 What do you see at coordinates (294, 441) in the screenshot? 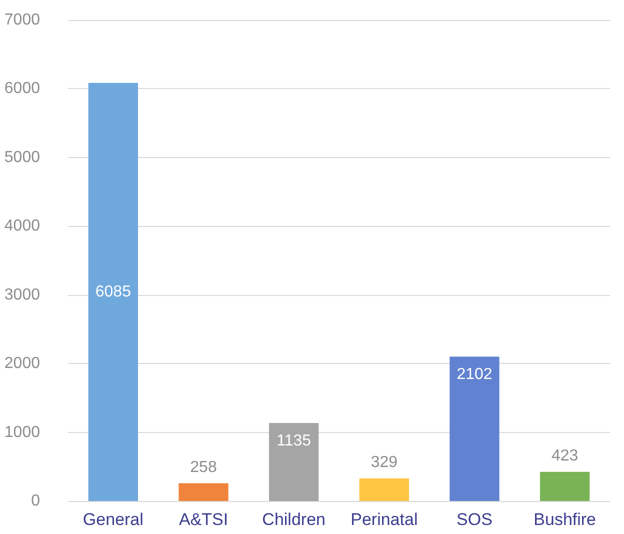
I see `data-label: 1135` at bounding box center [294, 441].